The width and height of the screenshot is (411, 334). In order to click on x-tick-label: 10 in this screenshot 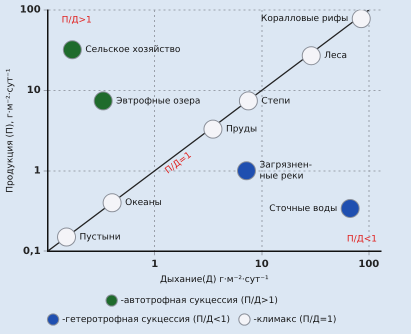, I will do `click(261, 264)`.